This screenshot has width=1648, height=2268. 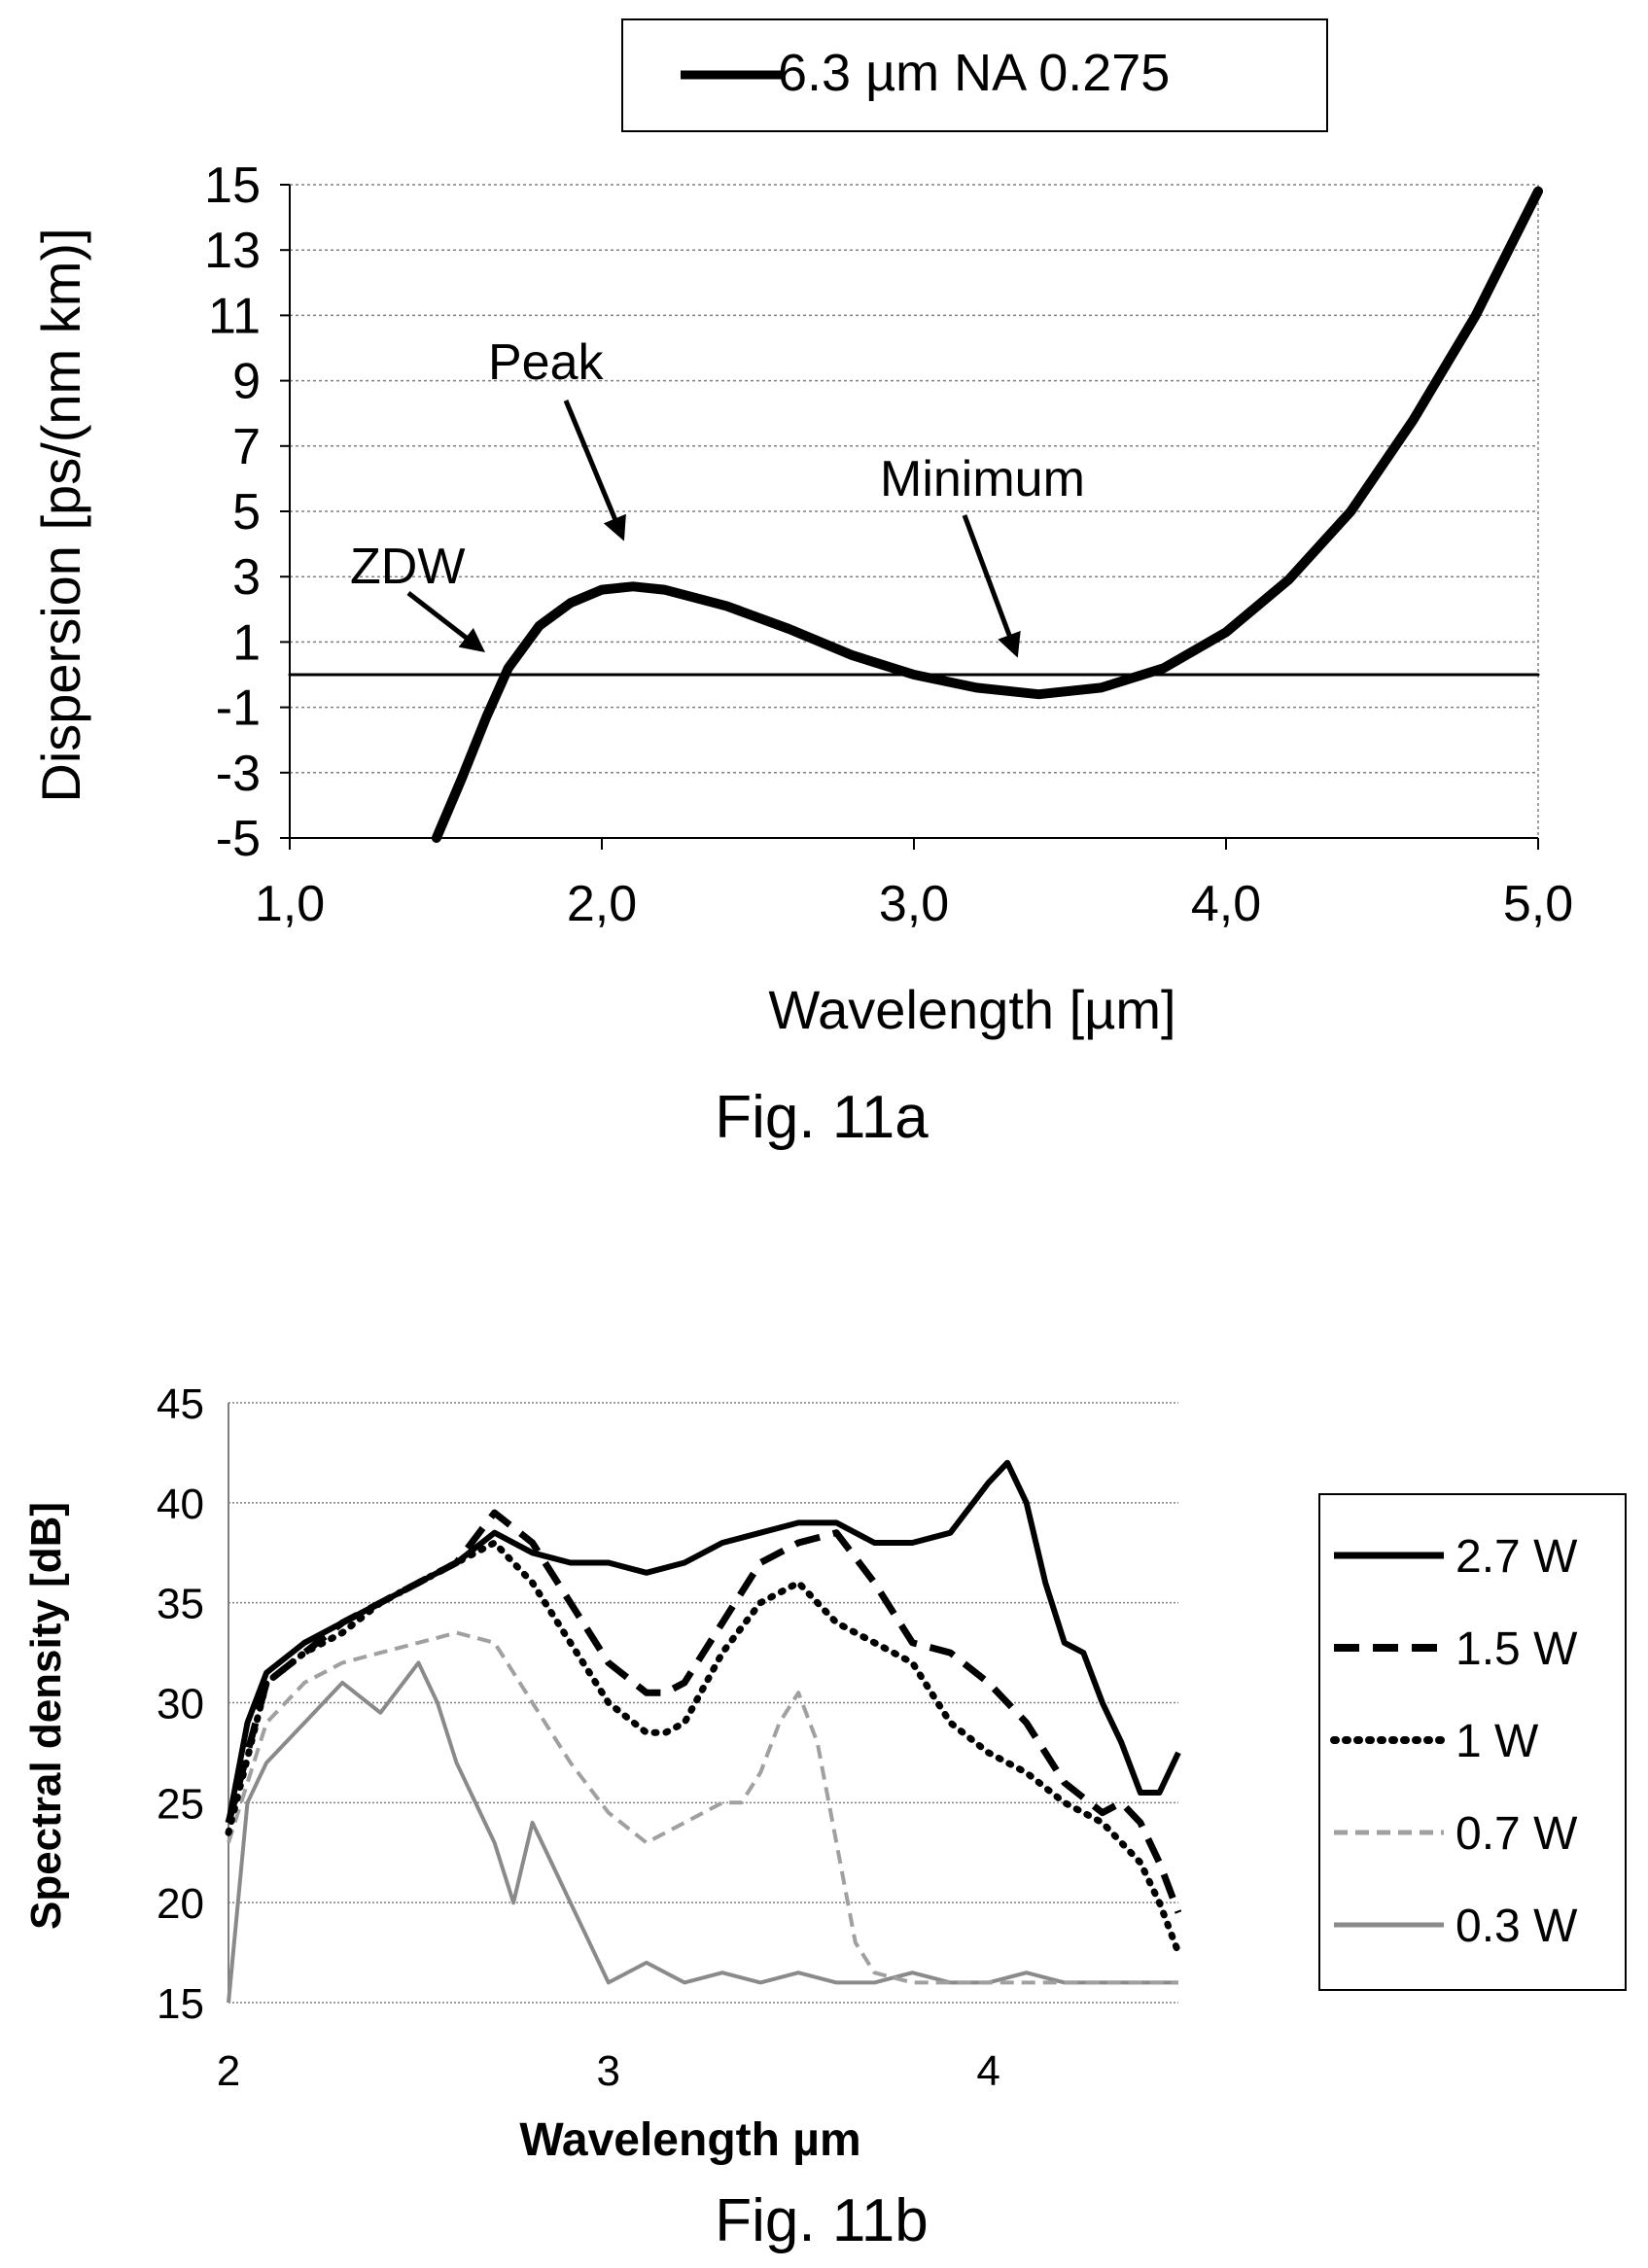 What do you see at coordinates (1454, 1742) in the screenshot?
I see `legend-entries-11b: 2.7 W 1.5 W 1 W 0.7 W 0.3 W` at bounding box center [1454, 1742].